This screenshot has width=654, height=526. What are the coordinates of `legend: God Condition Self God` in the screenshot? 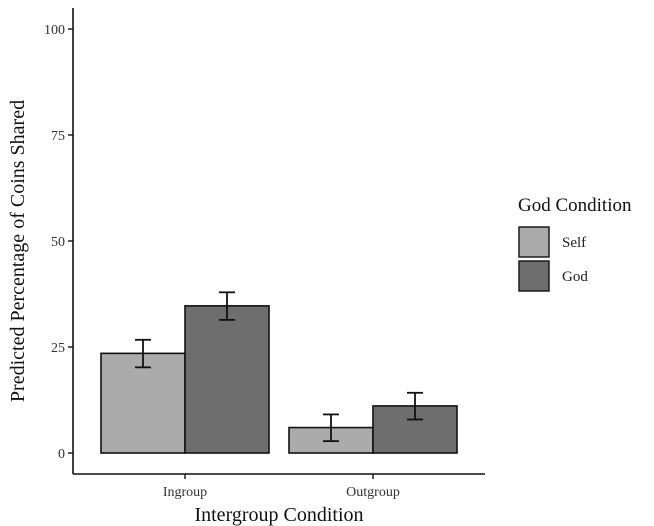 It's located at (575, 243).